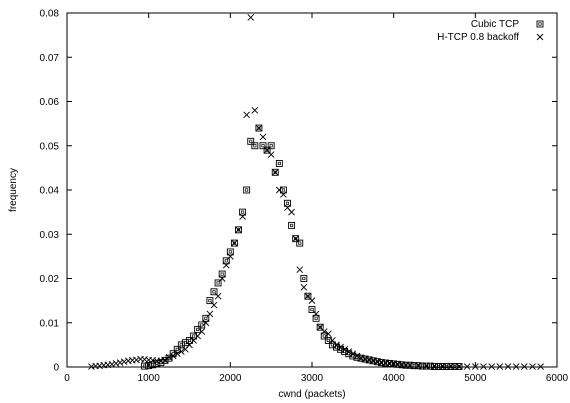 The image size is (570, 403). Describe the element at coordinates (557, 378) in the screenshot. I see `x-tick-label: 6000` at that location.